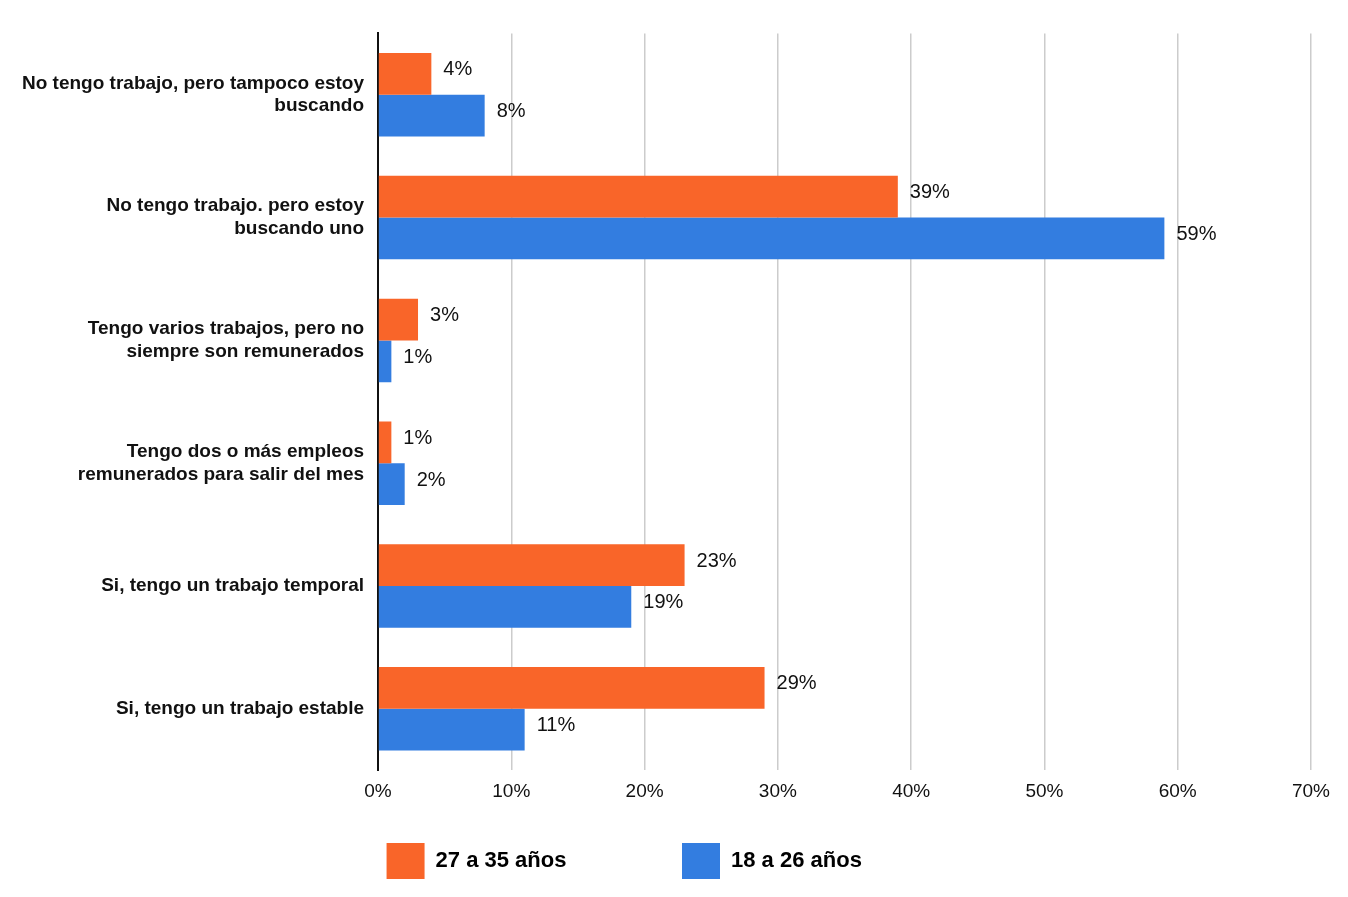  What do you see at coordinates (1196, 232) in the screenshot?
I see `data-label: 59%` at bounding box center [1196, 232].